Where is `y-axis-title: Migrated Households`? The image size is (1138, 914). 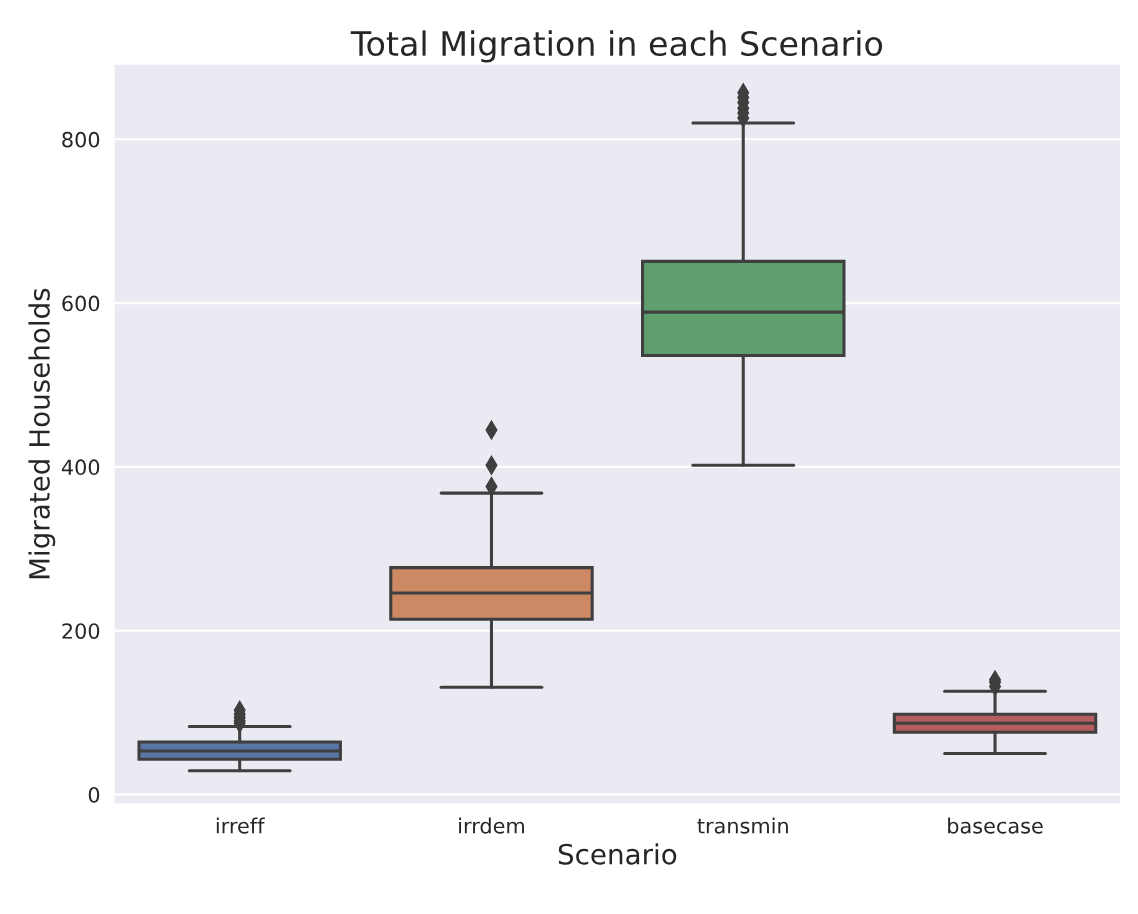
y-axis-title: Migrated Households is located at coordinates (42, 433).